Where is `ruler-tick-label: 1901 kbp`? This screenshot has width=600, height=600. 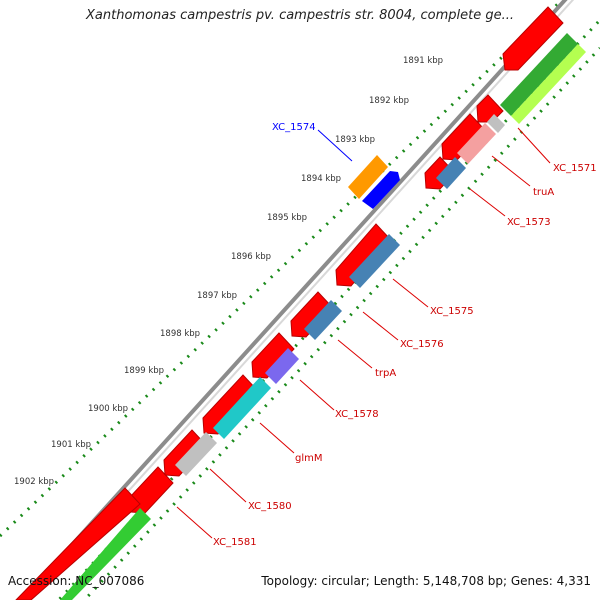
ruler-tick-label: 1901 kbp is located at coordinates (71, 445).